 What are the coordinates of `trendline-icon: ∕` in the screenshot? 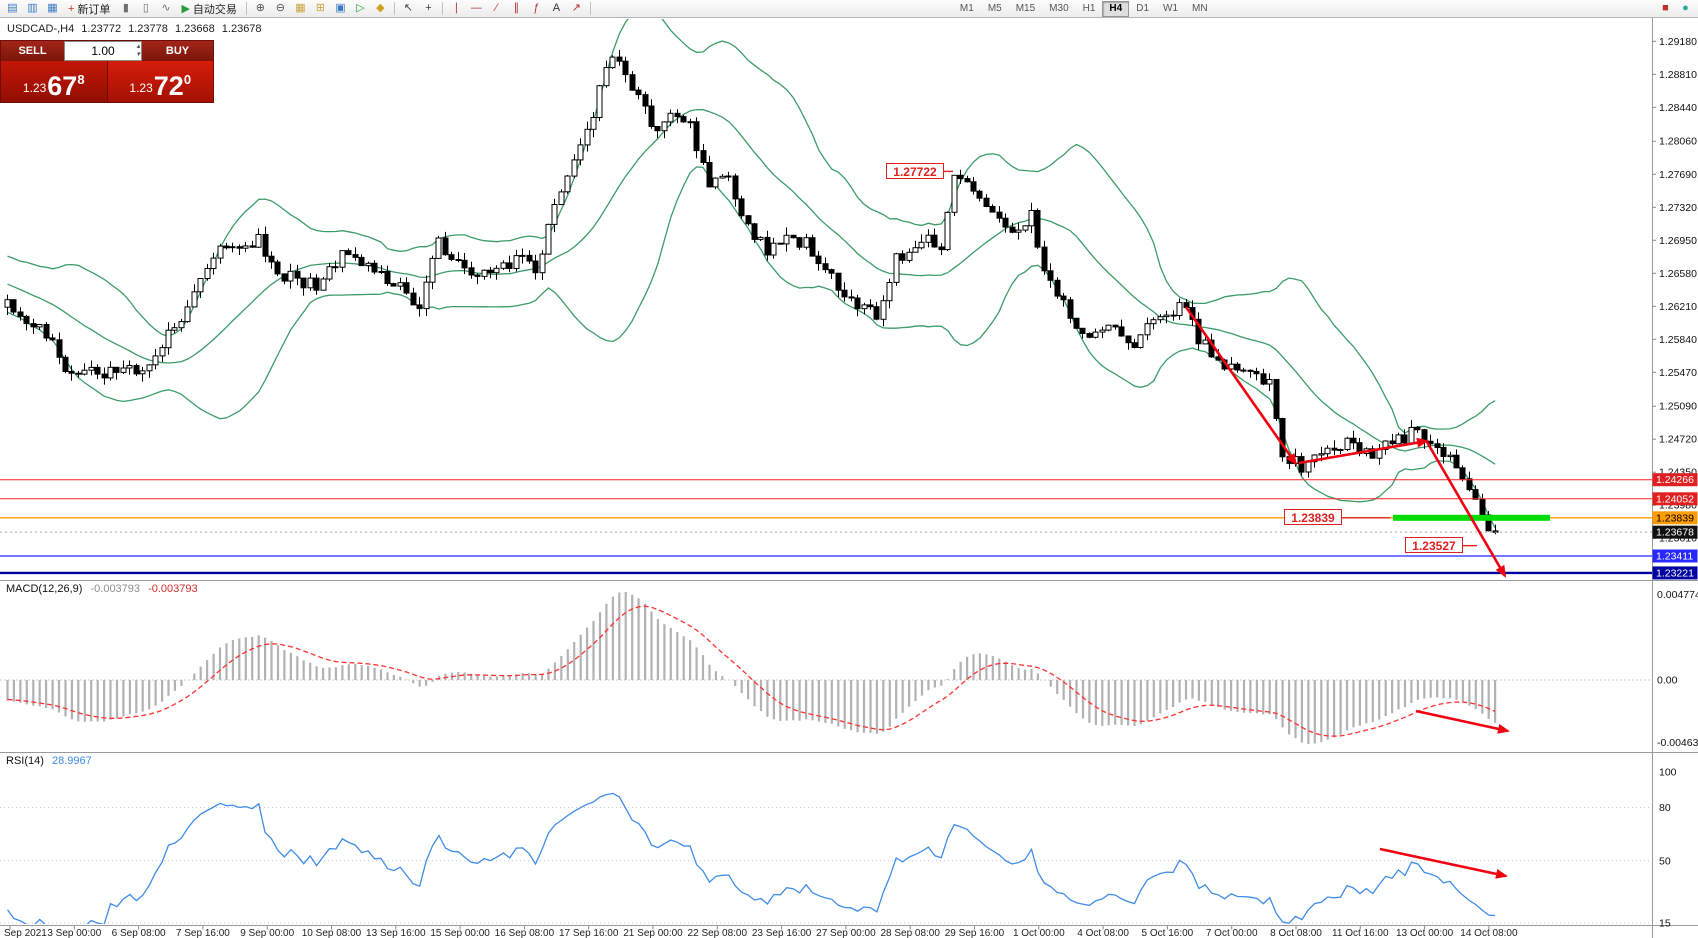 It's located at (496, 8).